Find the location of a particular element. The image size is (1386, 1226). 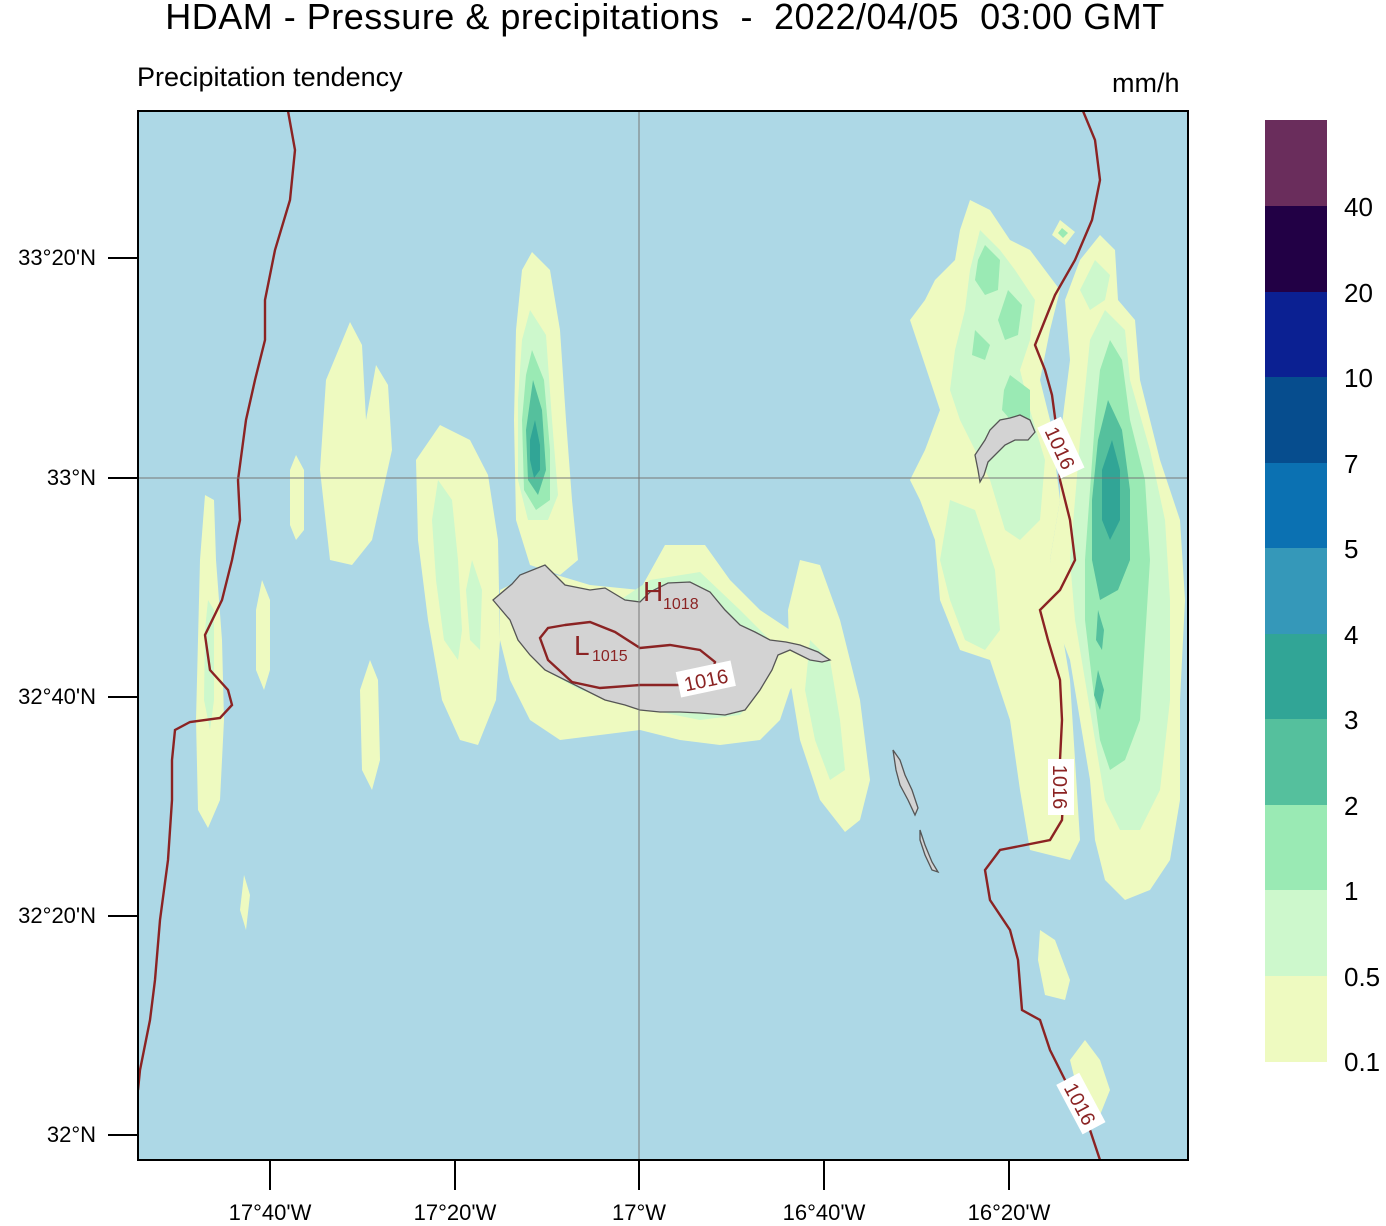

colorbar-label: 40 is located at coordinates (1358, 207).